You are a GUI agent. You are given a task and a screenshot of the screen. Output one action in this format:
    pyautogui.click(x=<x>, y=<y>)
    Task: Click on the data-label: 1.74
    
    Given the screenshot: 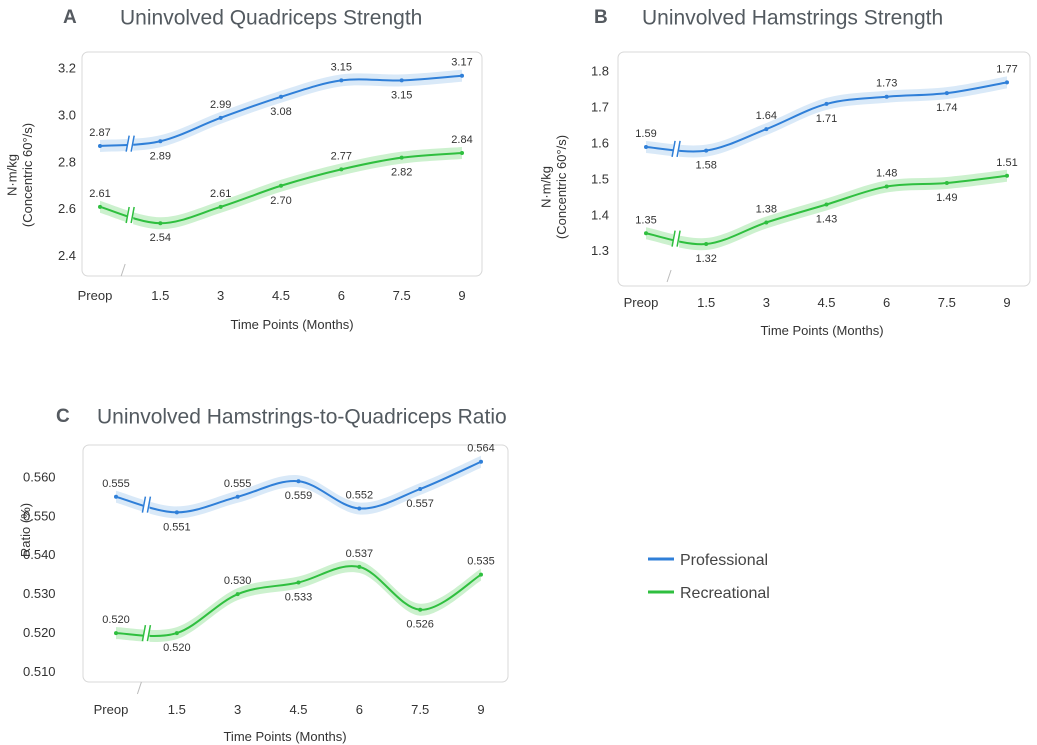 What is the action you would take?
    pyautogui.click(x=946, y=108)
    